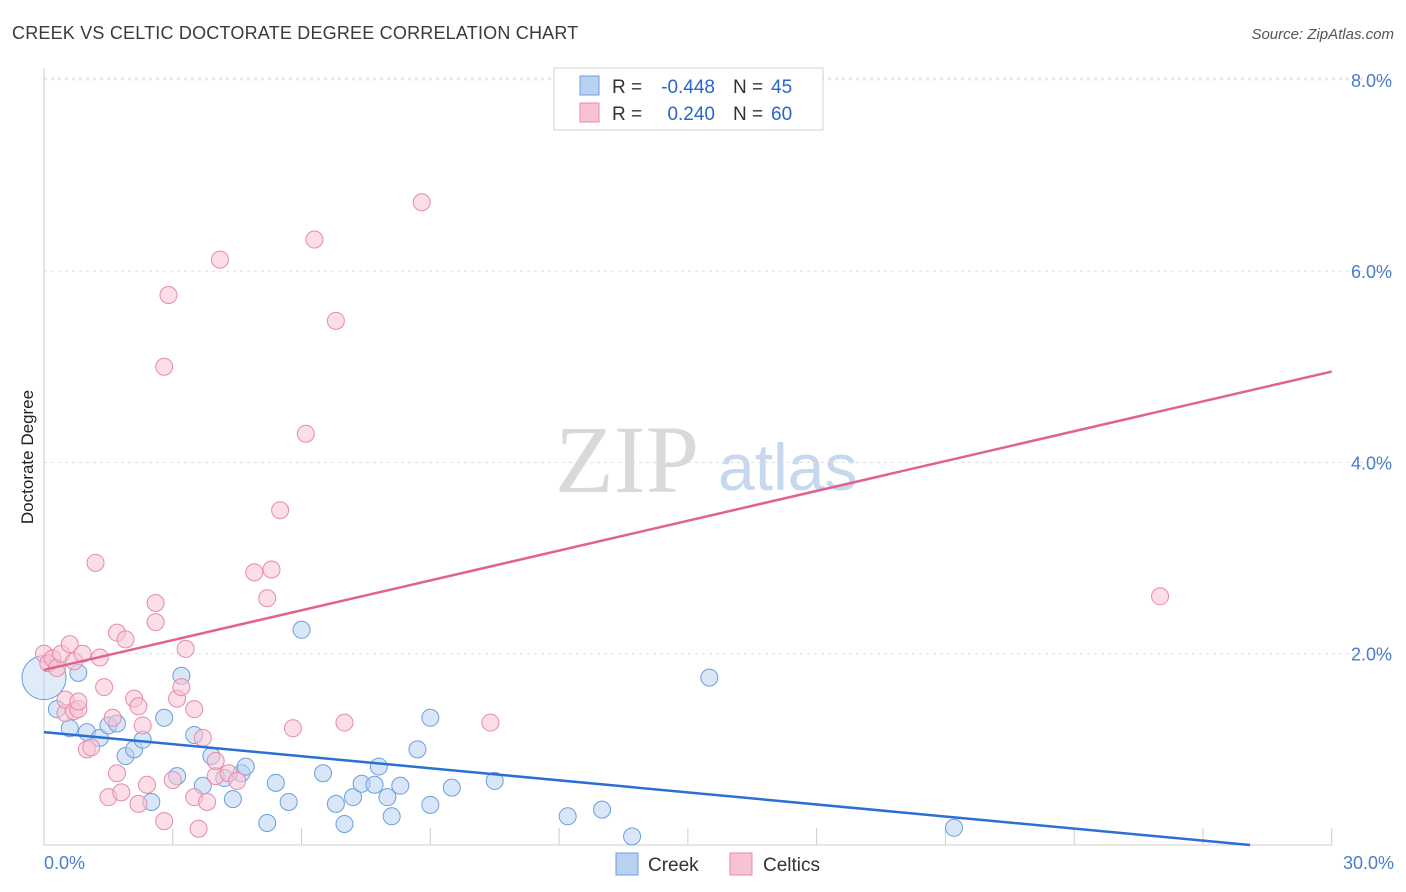  I want to click on y-tick-label: 6.0%, so click(1371, 272).